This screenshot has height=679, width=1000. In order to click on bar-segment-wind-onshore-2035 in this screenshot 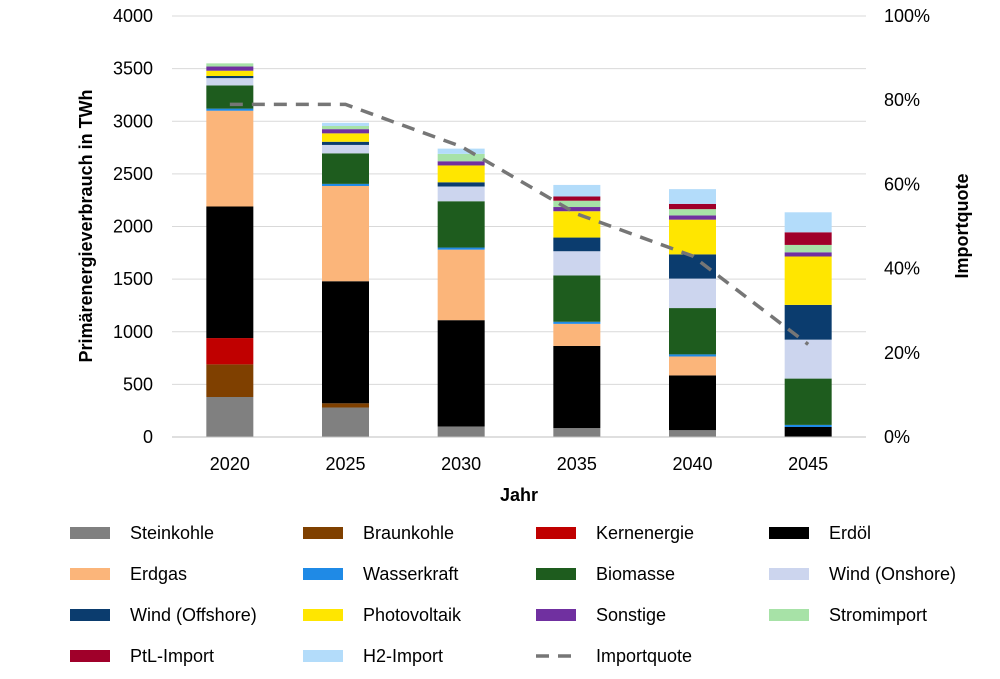, I will do `click(577, 263)`.